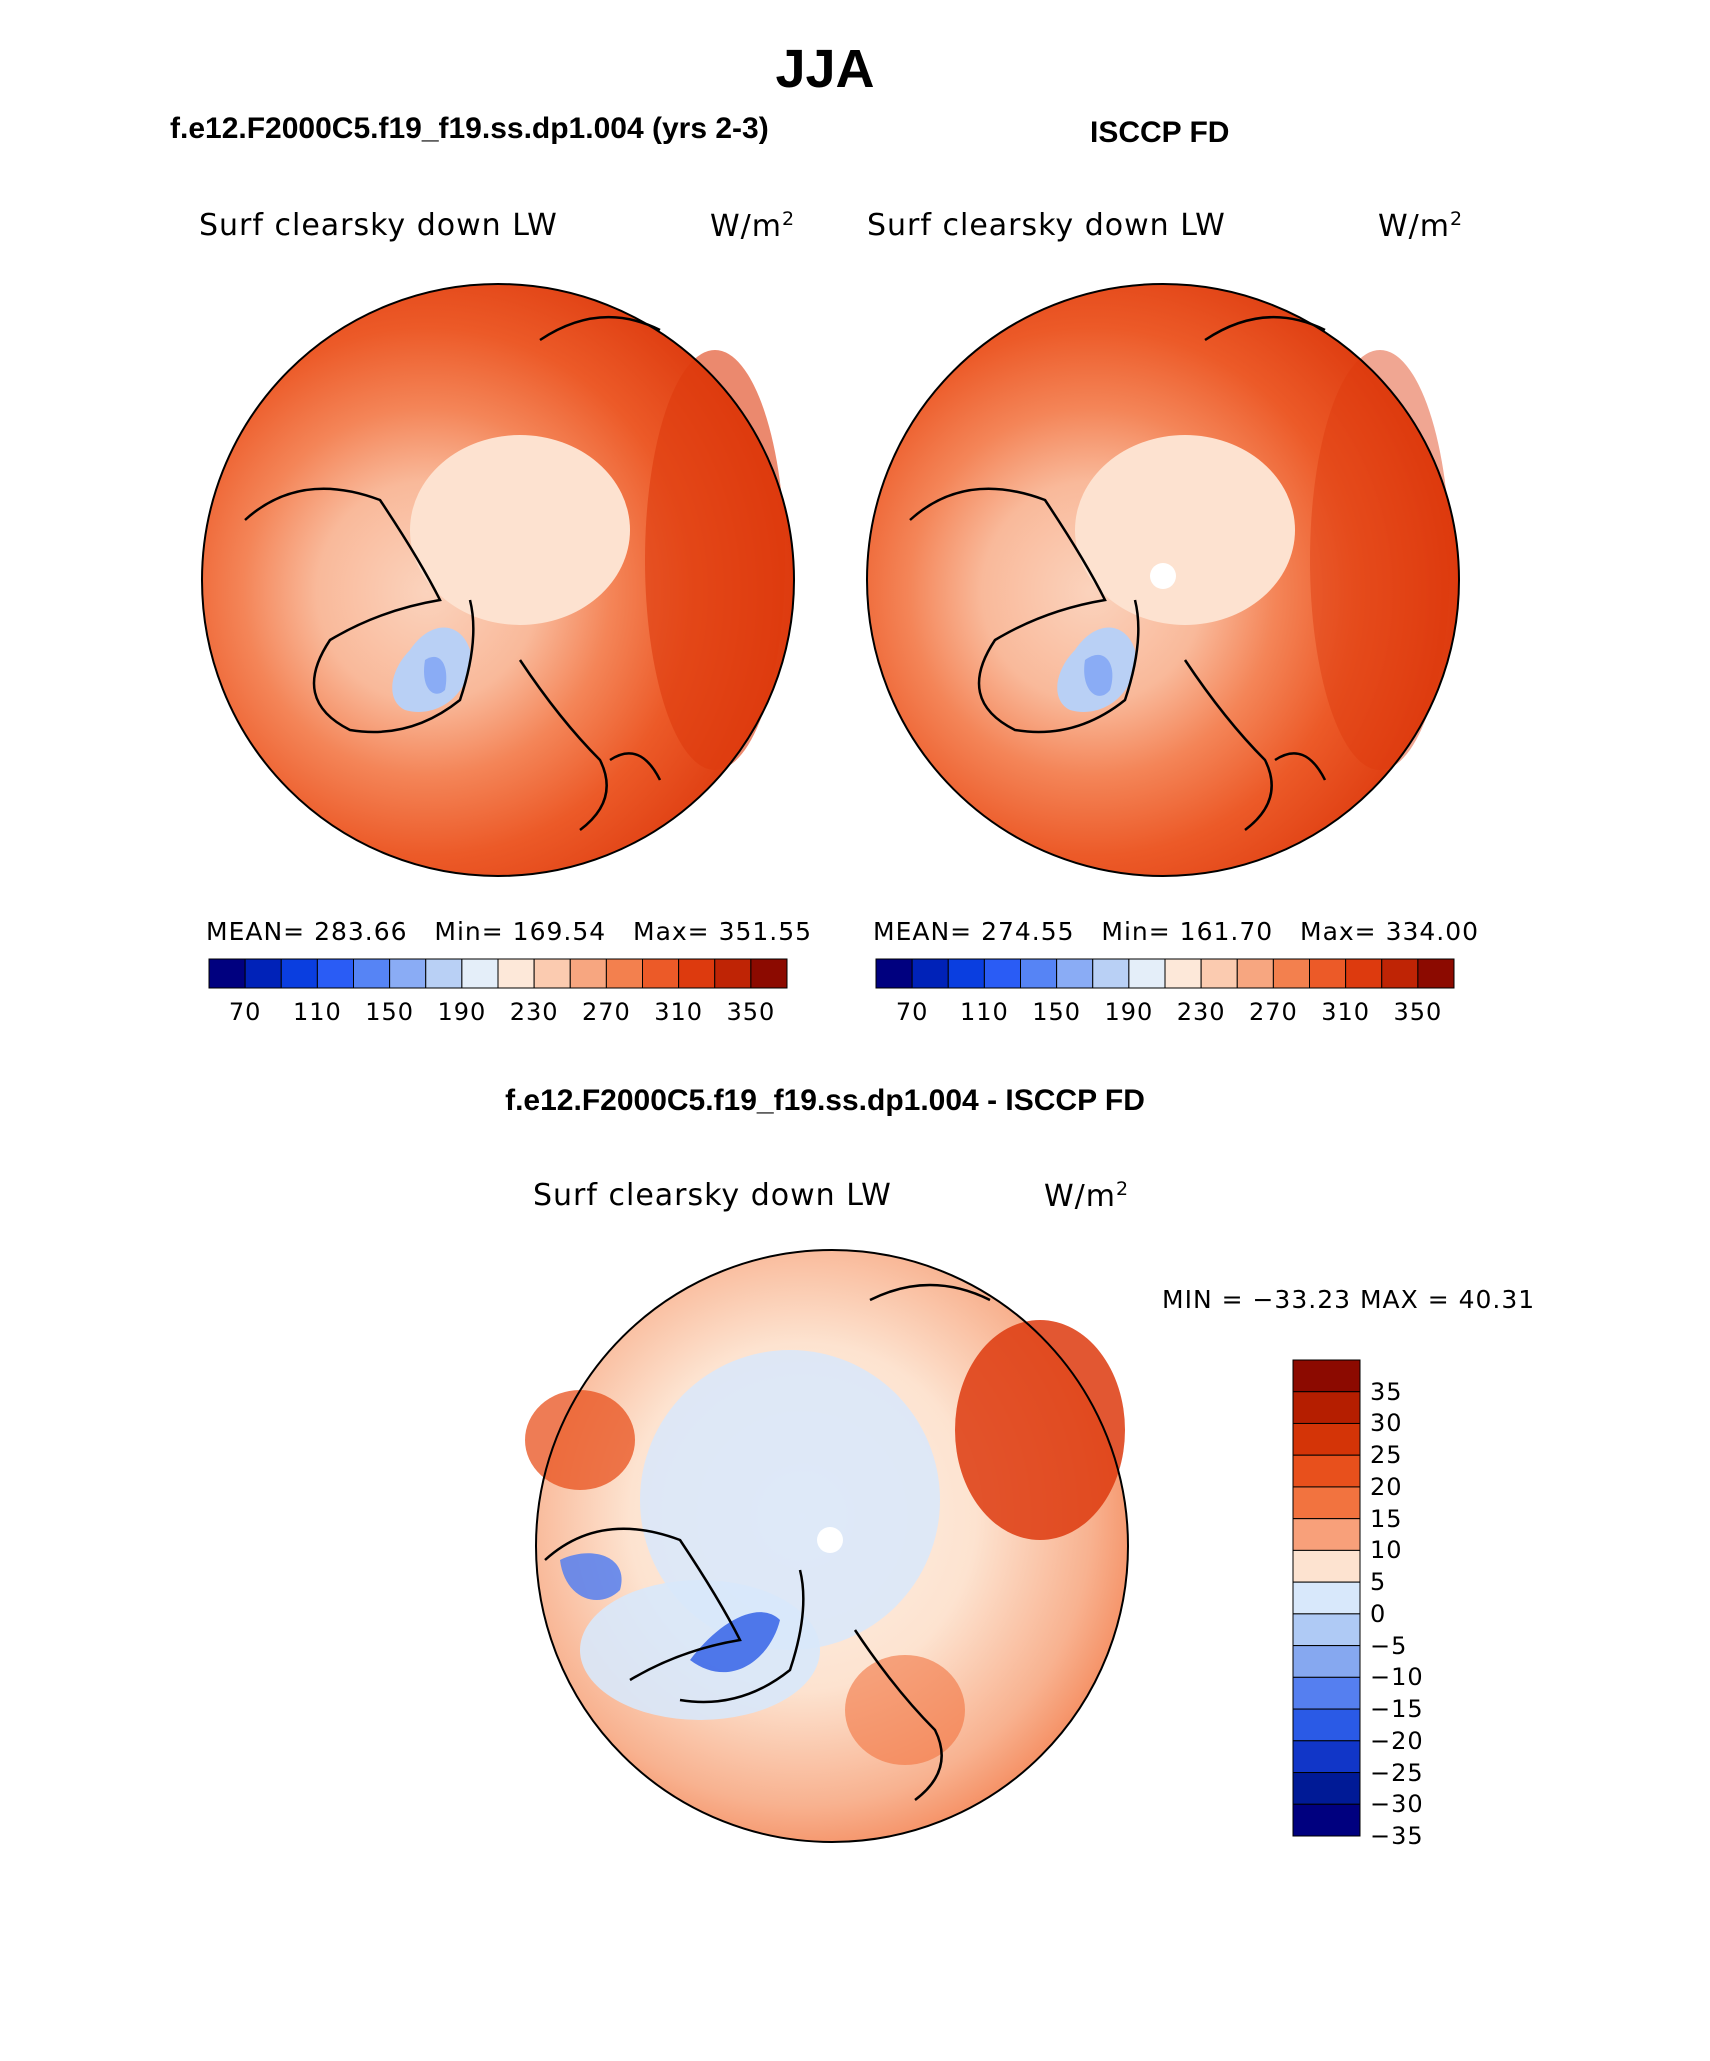 The image size is (1710, 2061). What do you see at coordinates (1087, 1196) in the screenshot?
I see `diff-units: W/m2` at bounding box center [1087, 1196].